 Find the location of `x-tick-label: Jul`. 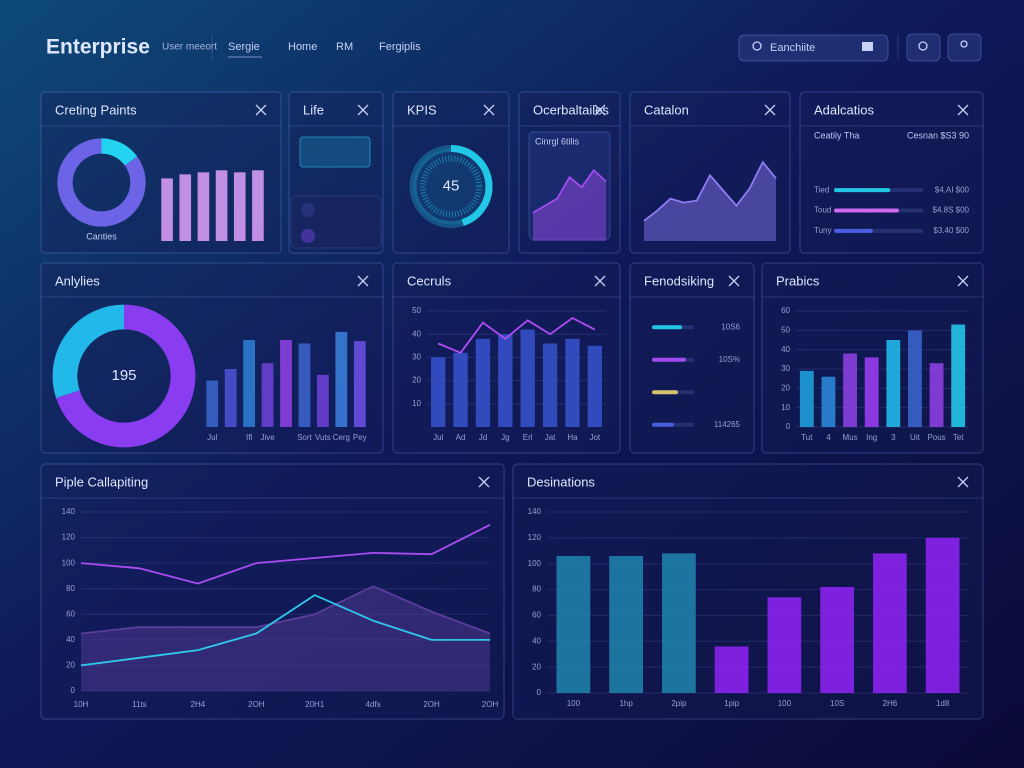

x-tick-label: Jul is located at coordinates (212, 437).